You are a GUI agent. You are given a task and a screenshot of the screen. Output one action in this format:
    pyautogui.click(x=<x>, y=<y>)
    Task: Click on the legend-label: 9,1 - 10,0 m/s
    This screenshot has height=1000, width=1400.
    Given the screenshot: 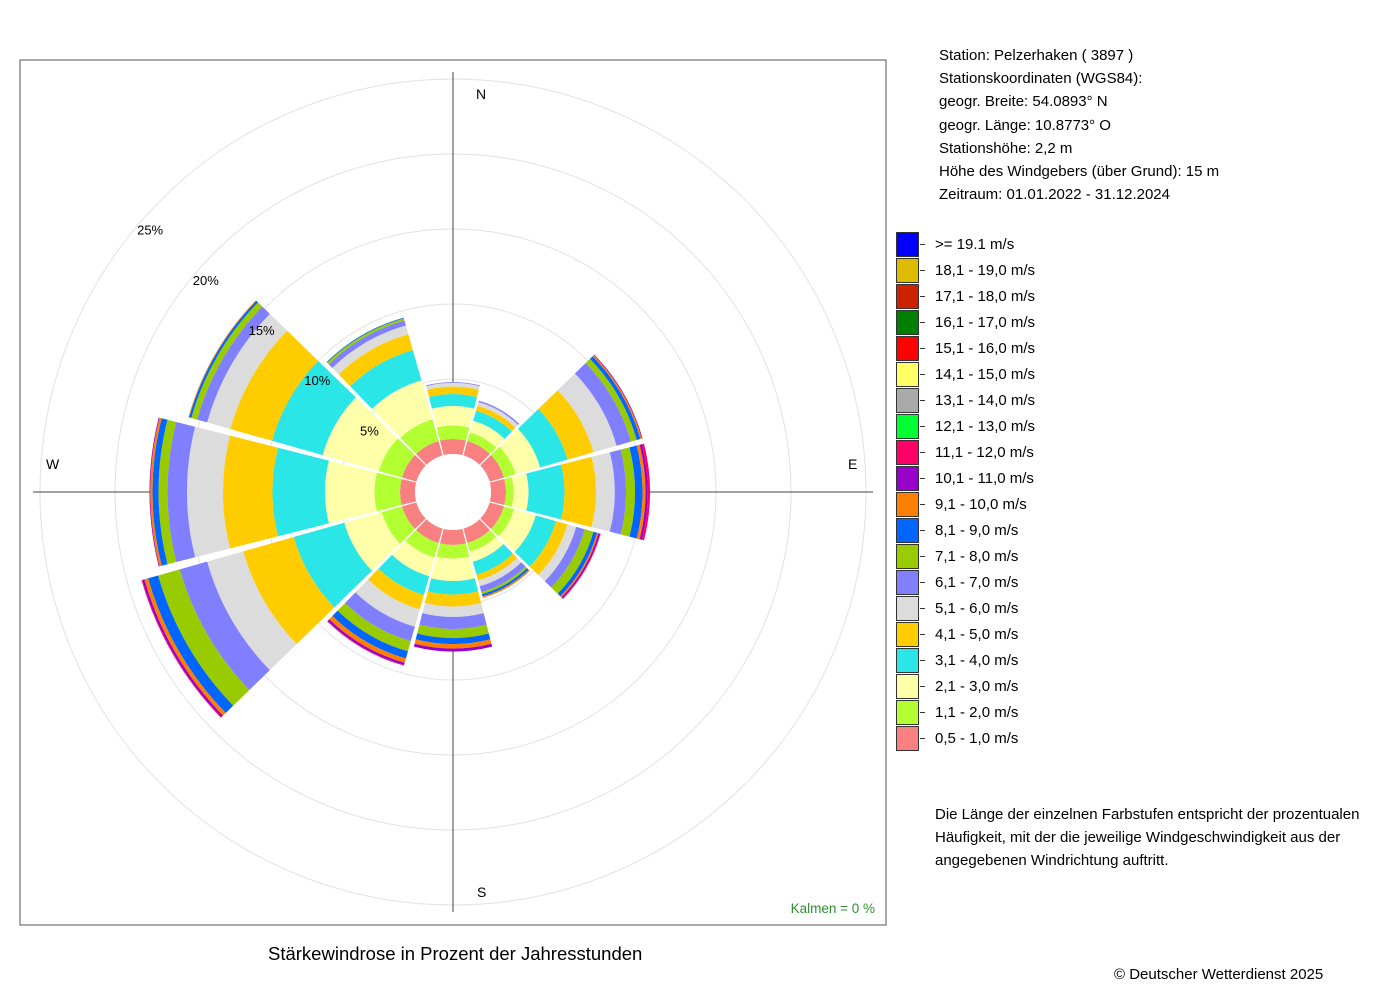 What is the action you would take?
    pyautogui.click(x=981, y=504)
    